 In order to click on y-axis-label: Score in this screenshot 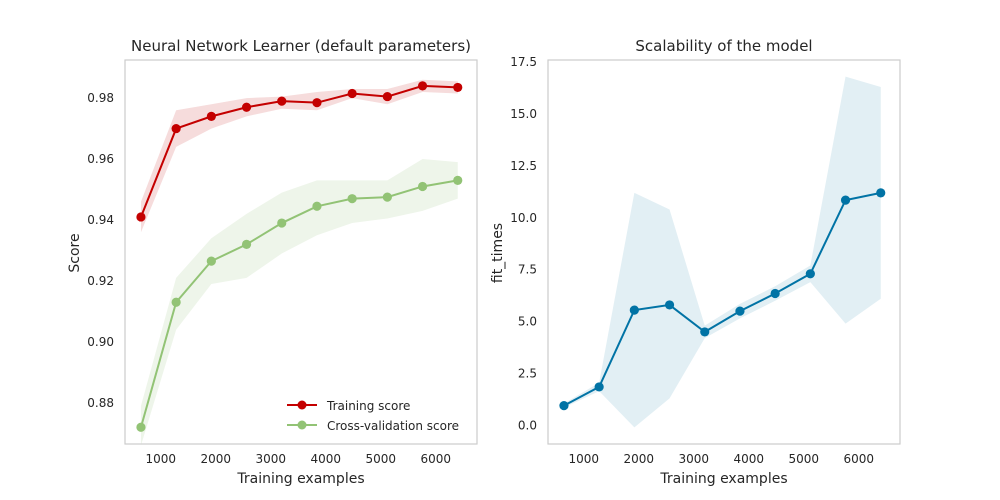, I will do `click(75, 252)`.